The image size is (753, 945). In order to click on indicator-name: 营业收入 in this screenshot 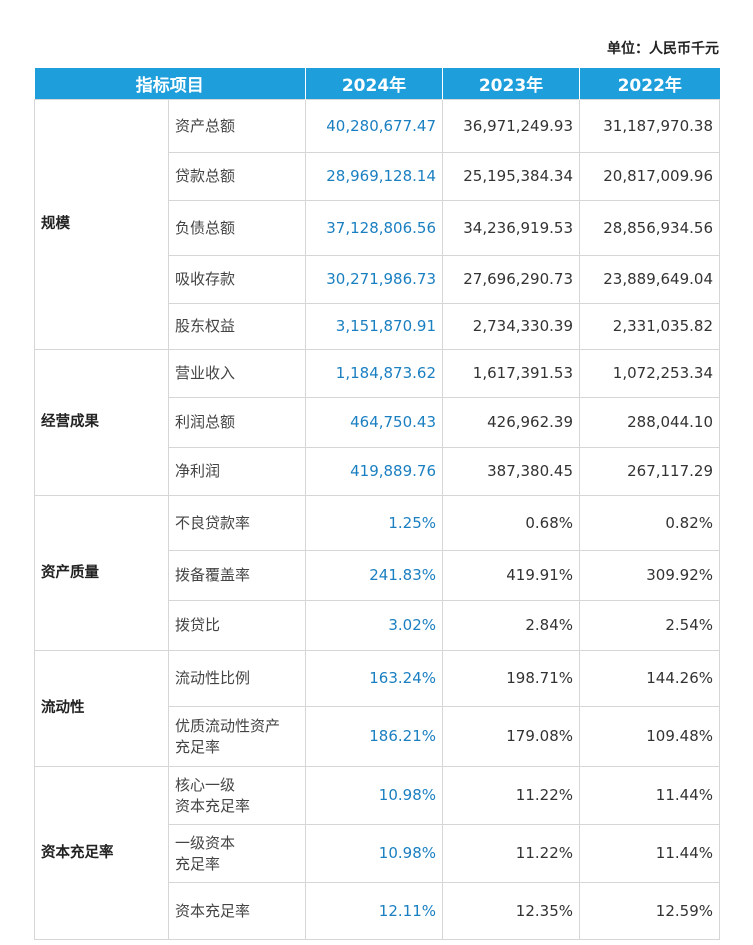, I will do `click(205, 373)`.